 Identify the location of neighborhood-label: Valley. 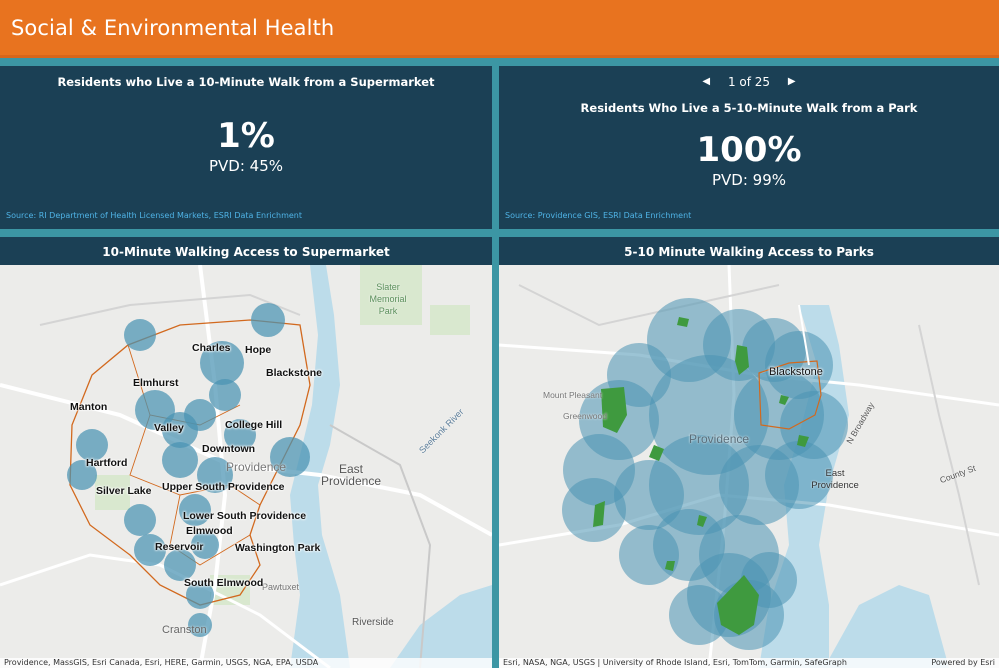
(169, 428).